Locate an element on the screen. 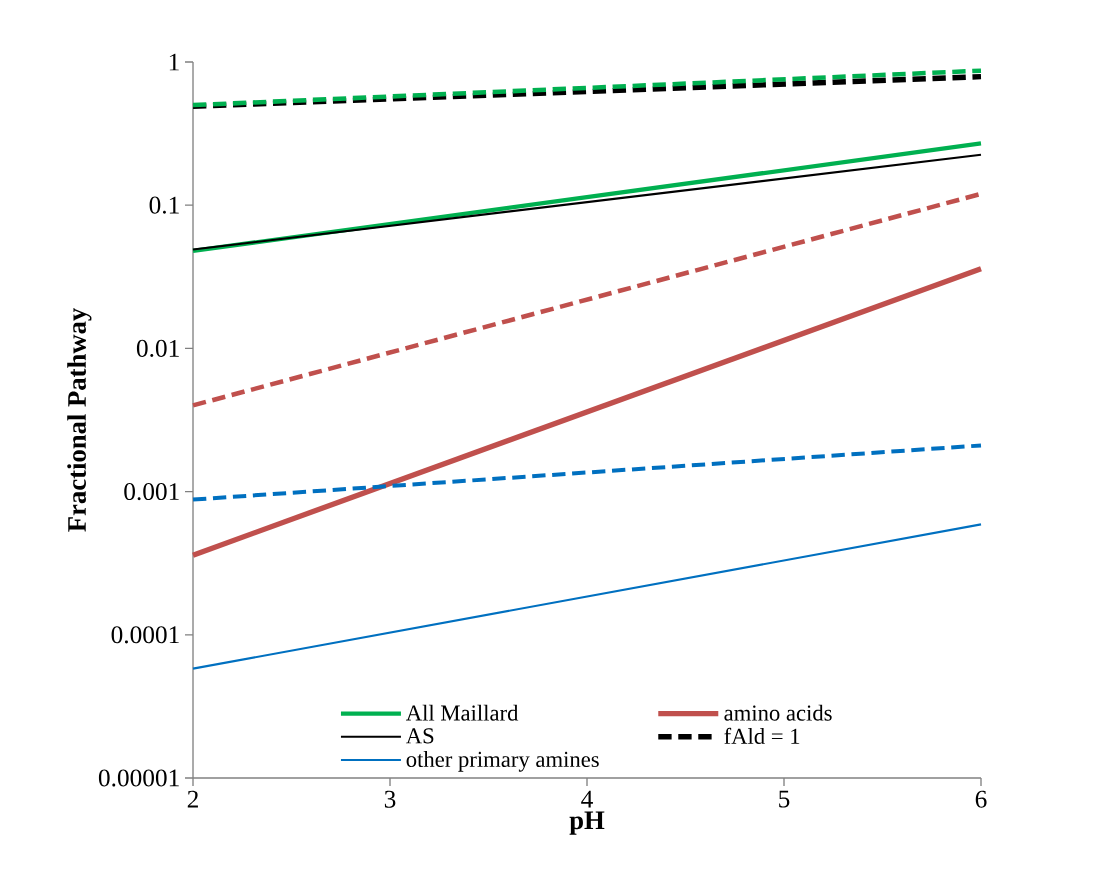 The height and width of the screenshot is (888, 1101). y-tick-label: 1 is located at coordinates (174, 62).